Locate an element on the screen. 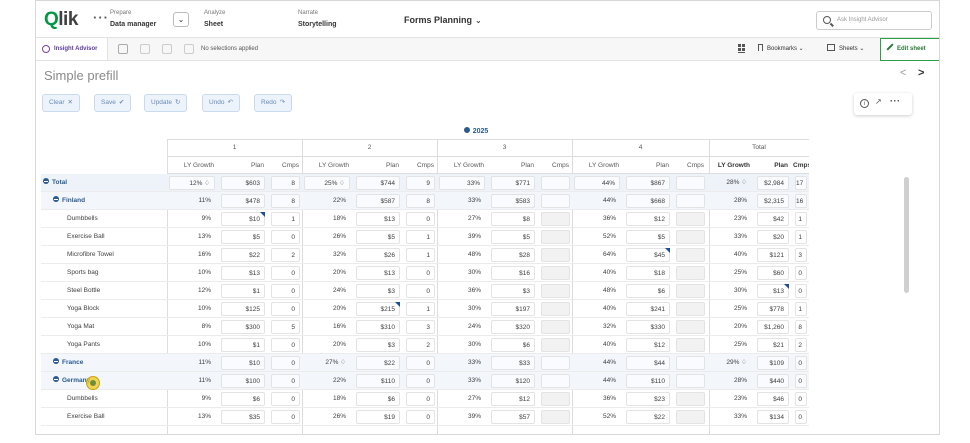 This screenshot has height=443, width=970. nav-narrate: Narrate Storytelling is located at coordinates (317, 19).